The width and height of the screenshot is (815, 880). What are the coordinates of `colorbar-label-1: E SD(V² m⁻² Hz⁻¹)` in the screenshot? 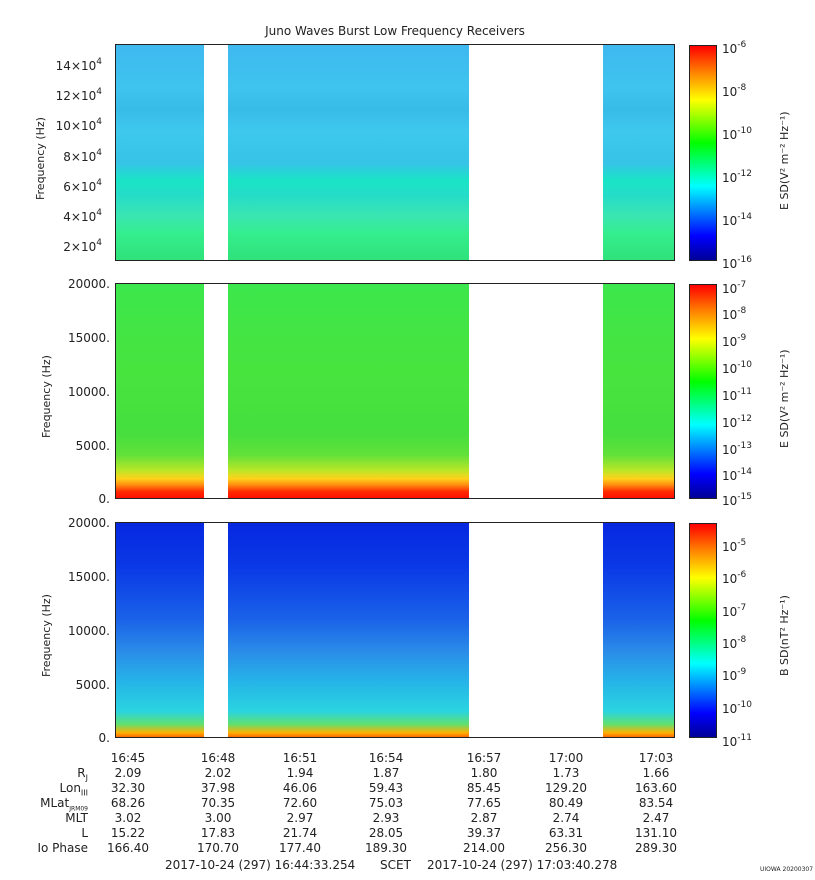 It's located at (784, 160).